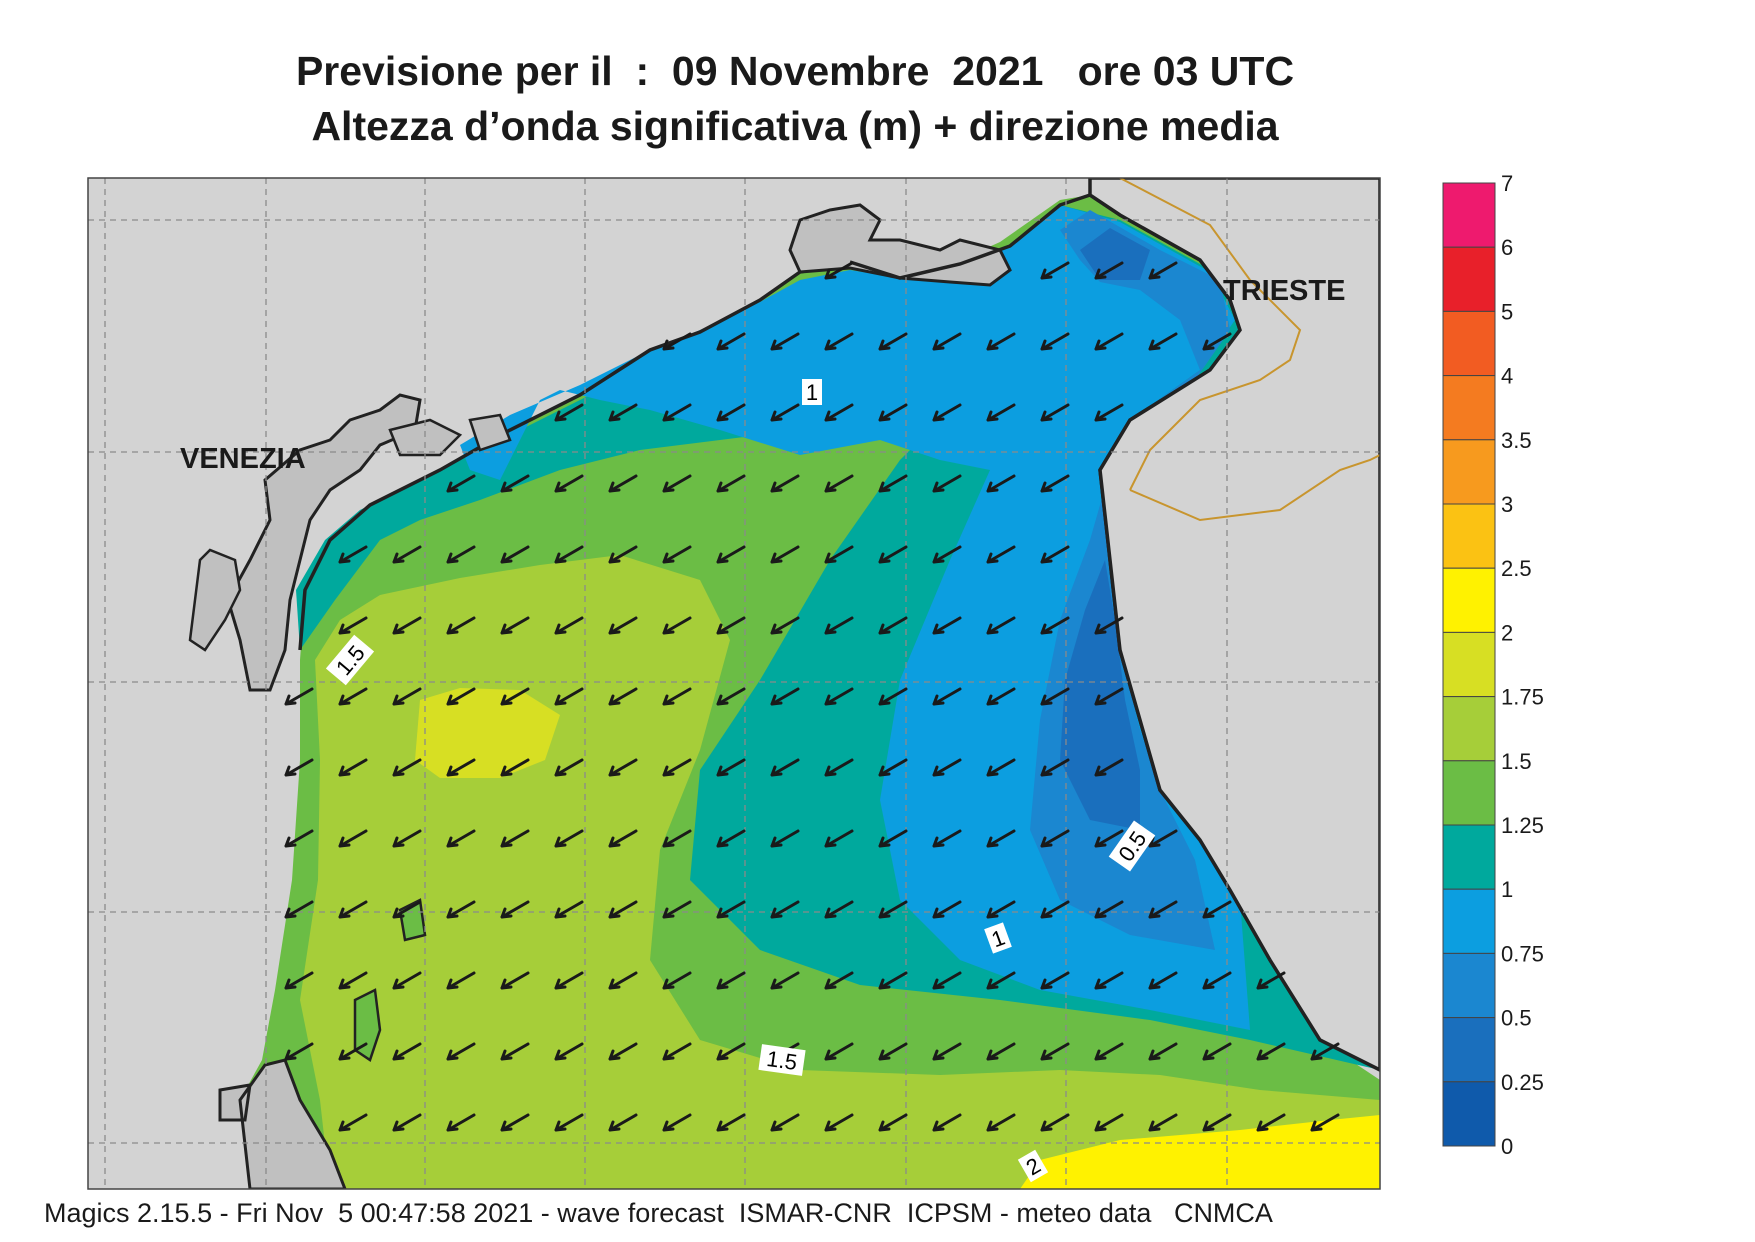  Describe the element at coordinates (1516, 440) in the screenshot. I see `legend-label: 3.5` at that location.